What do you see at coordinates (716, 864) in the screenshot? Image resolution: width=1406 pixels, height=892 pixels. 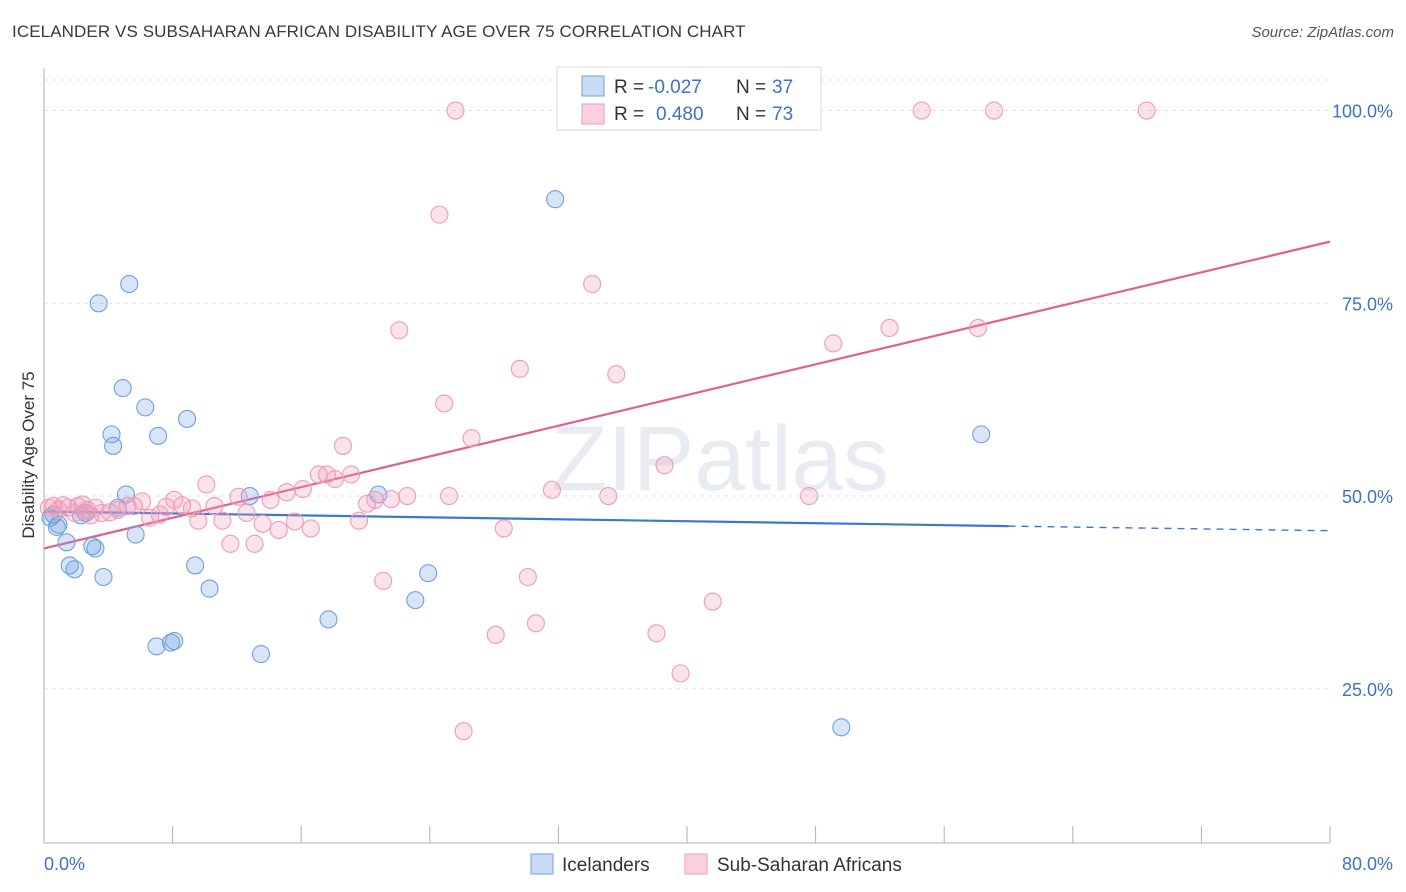 I see `legend-bottom: Icelanders Sub-Saharan Africans` at bounding box center [716, 864].